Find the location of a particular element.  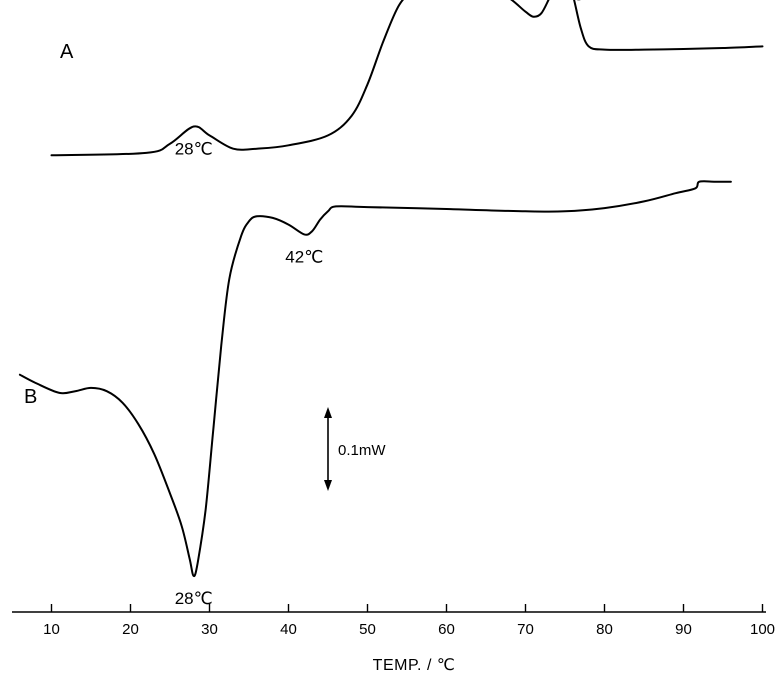

curve-labels-group: AB is located at coordinates (49, 224).